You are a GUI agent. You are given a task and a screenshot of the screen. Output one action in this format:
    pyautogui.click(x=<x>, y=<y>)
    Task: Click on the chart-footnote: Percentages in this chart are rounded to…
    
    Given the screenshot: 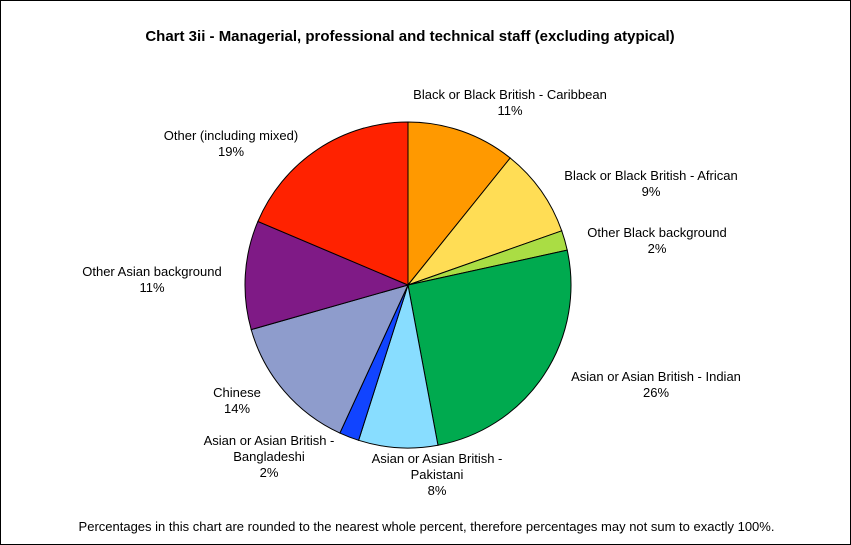 What is the action you would take?
    pyautogui.click(x=426, y=526)
    